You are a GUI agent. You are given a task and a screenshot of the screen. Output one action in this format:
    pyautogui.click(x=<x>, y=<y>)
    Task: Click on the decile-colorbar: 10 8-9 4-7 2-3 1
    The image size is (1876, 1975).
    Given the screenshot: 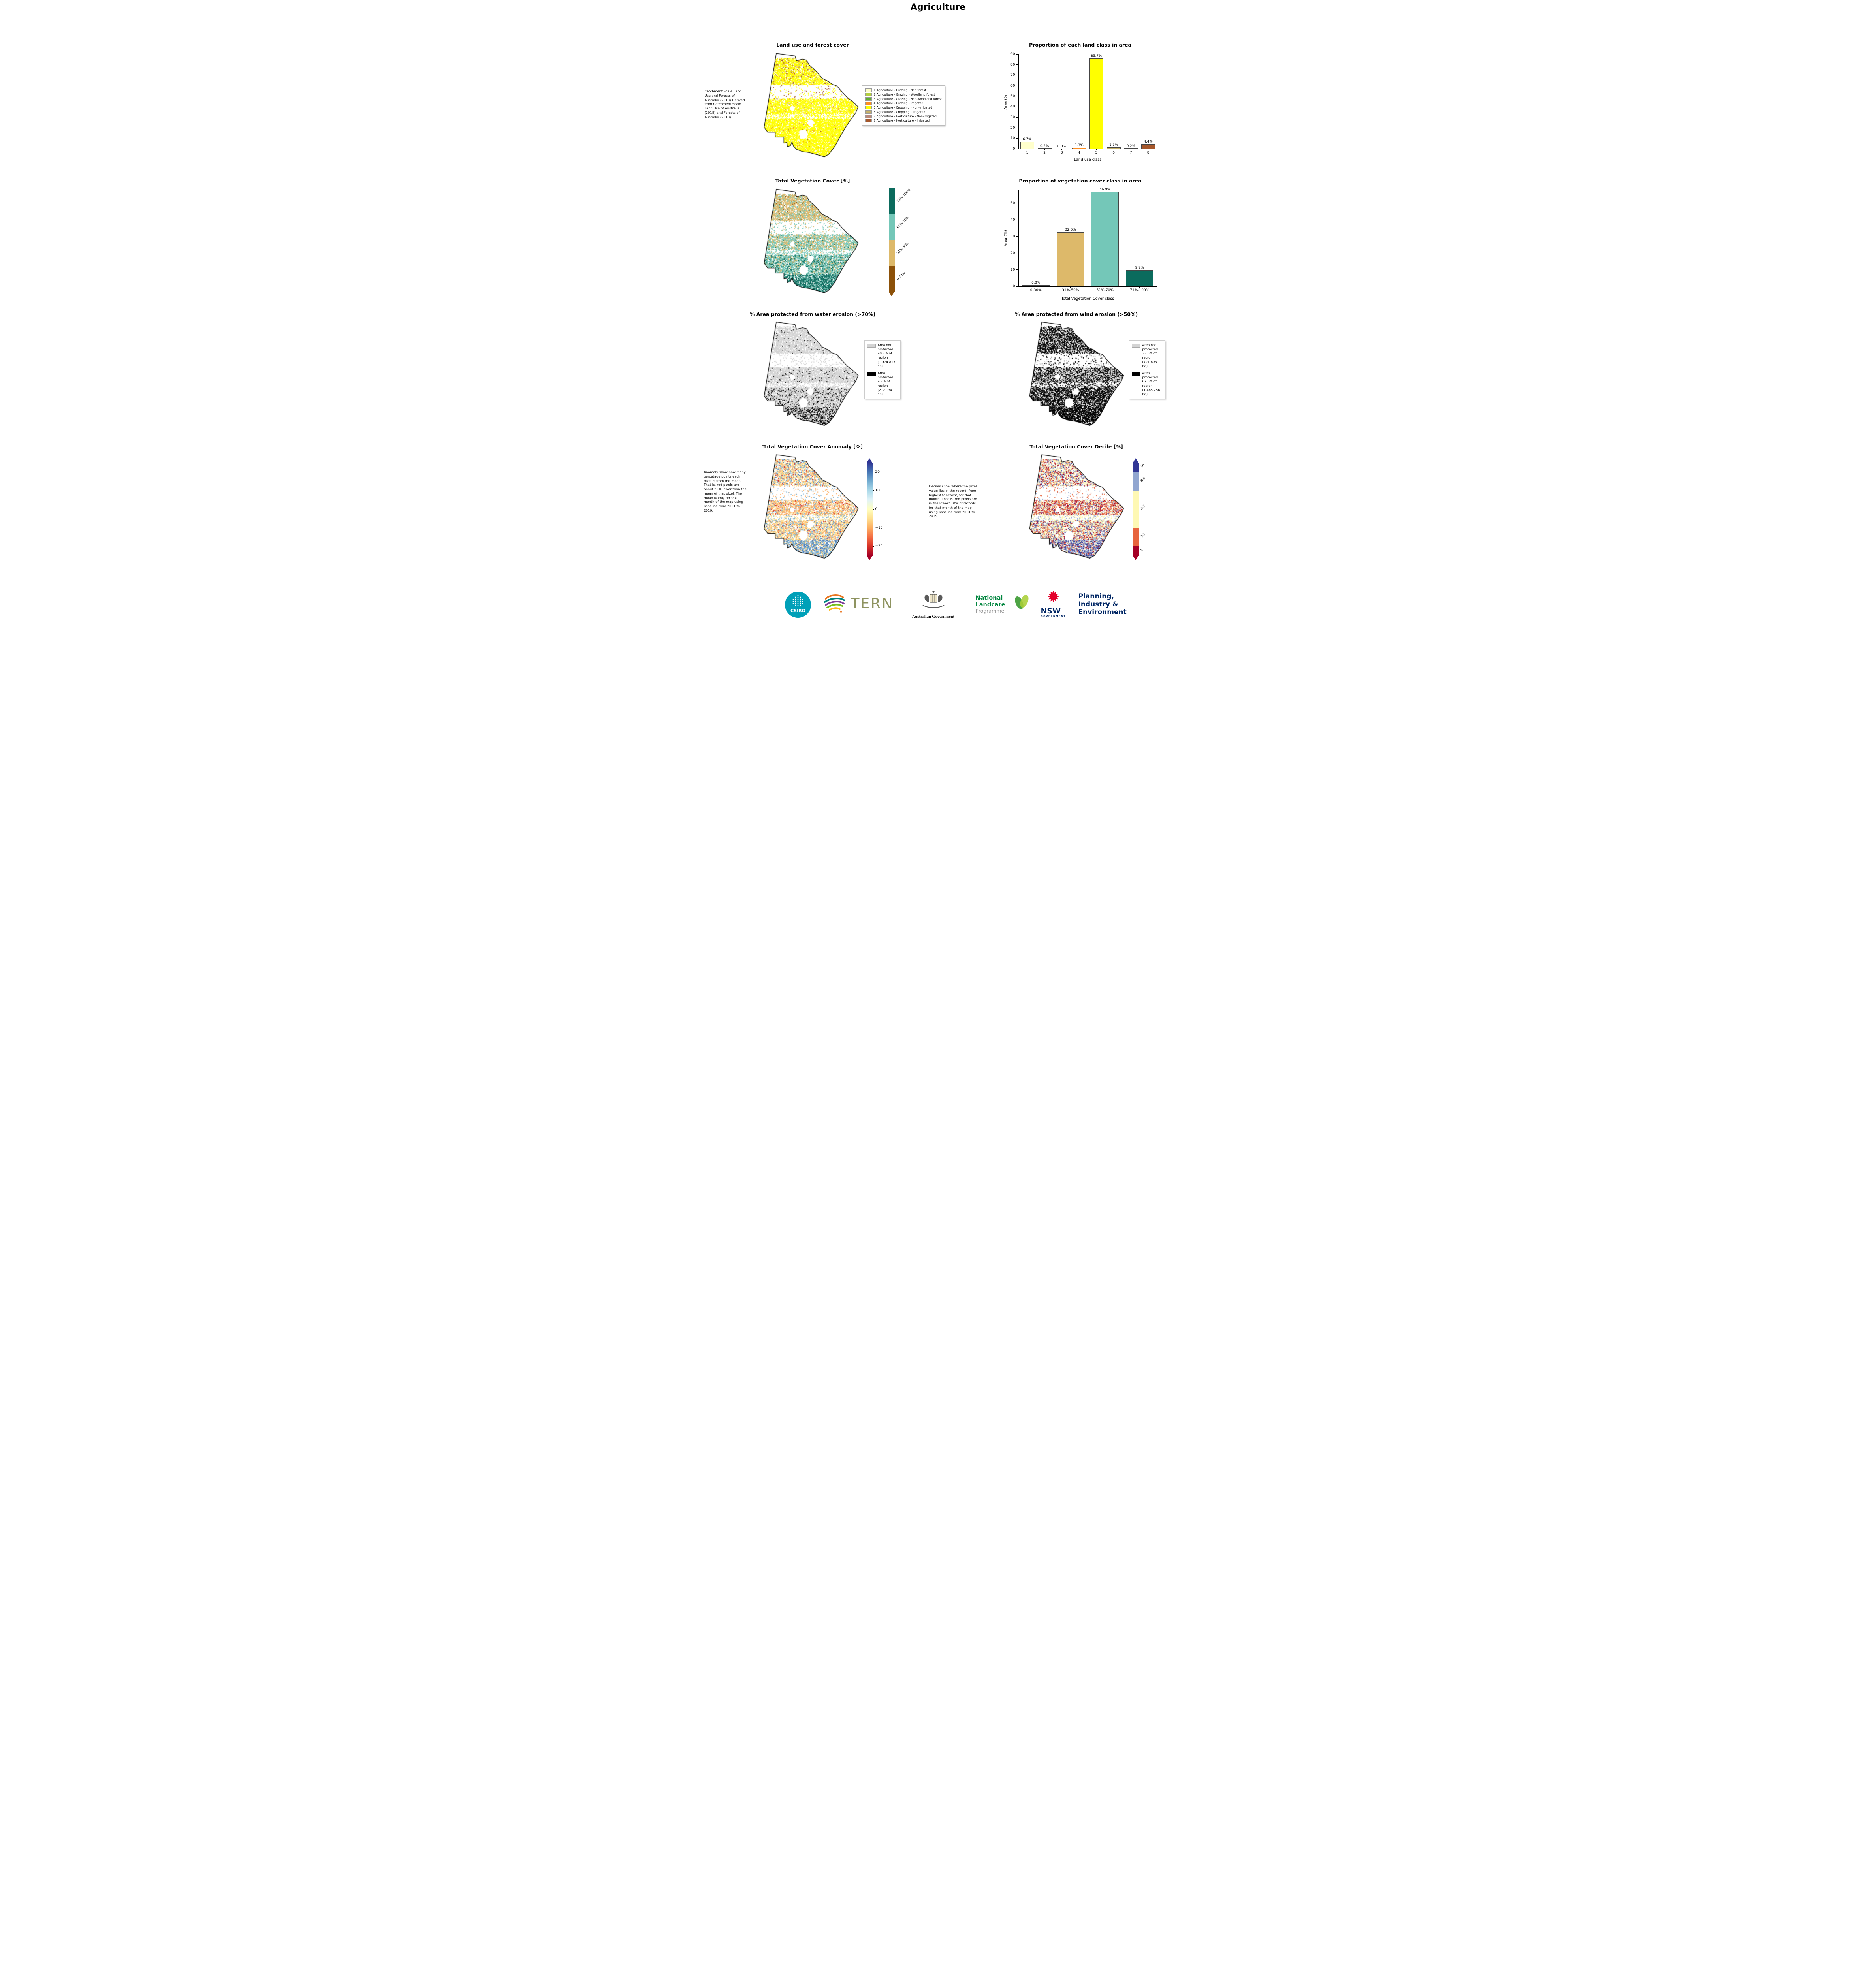 What is the action you would take?
    pyautogui.click(x=1139, y=509)
    